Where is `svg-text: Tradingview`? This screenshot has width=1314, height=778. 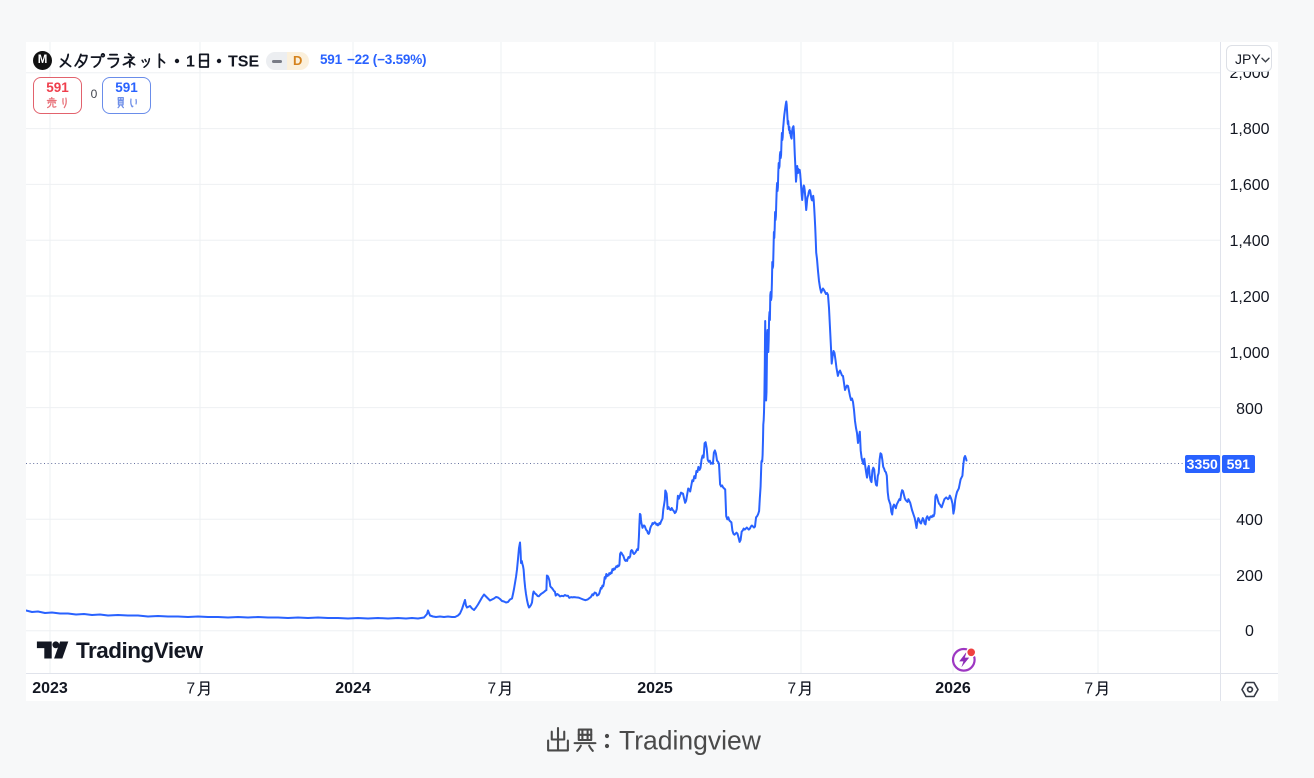
svg-text: Tradingview is located at coordinates (690, 741).